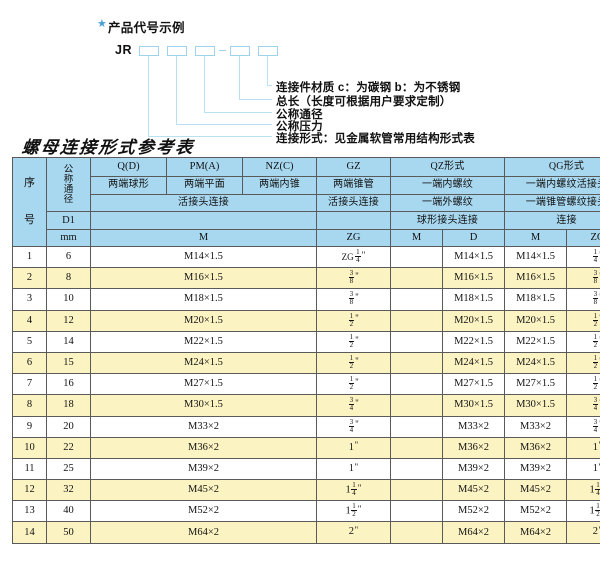 The width and height of the screenshot is (600, 567). What do you see at coordinates (353, 203) in the screenshot?
I see `header-connection-gz: 活接头连接` at bounding box center [353, 203].